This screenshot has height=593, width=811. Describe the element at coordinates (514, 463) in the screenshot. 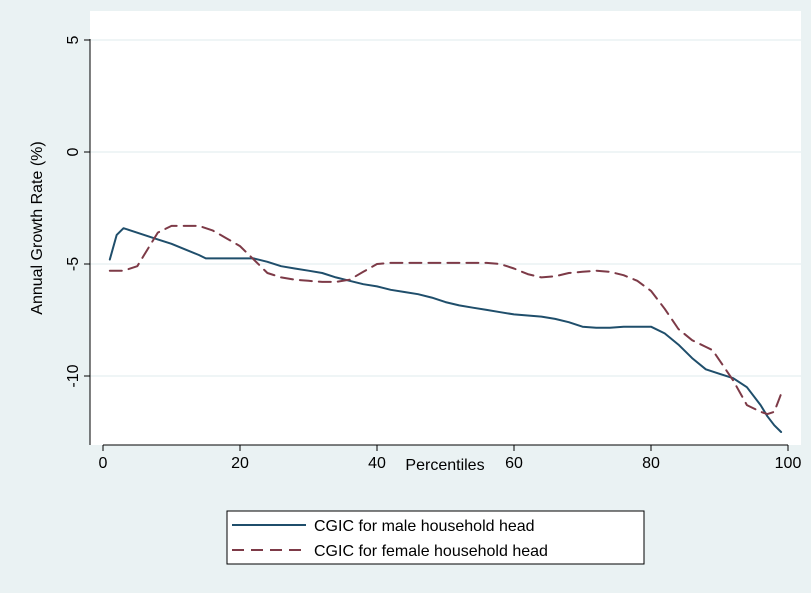

I see `x-tick-label: 60` at that location.